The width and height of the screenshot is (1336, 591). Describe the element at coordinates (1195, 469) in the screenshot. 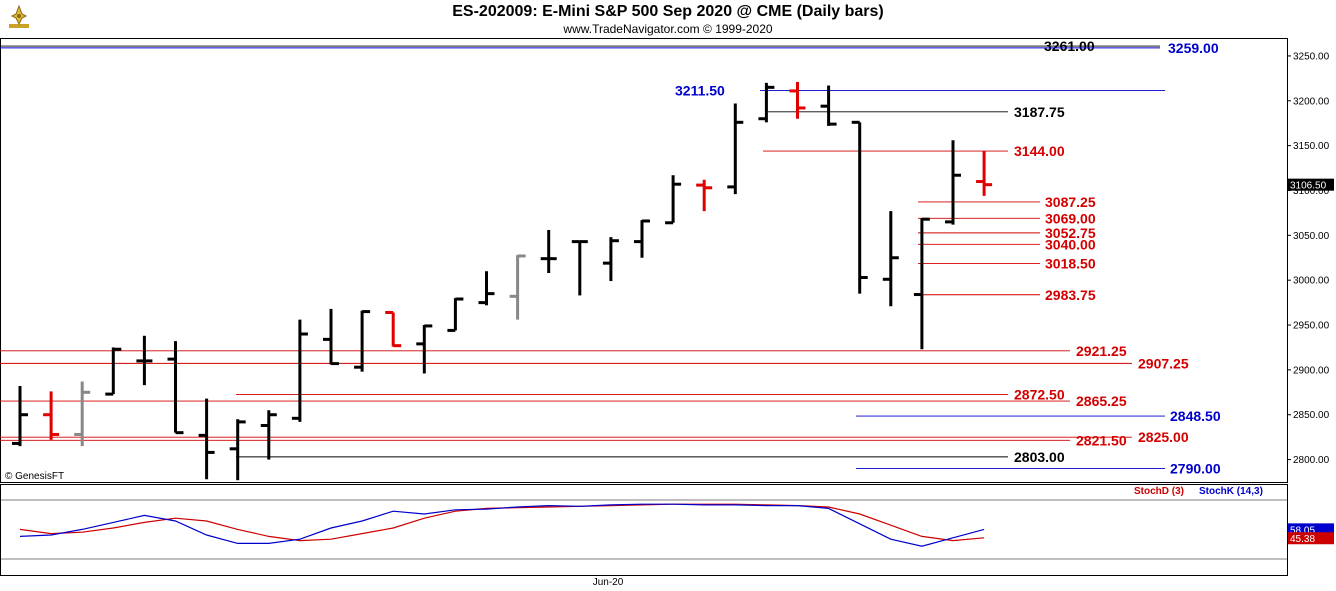

I see `level-label: 2790.00` at that location.